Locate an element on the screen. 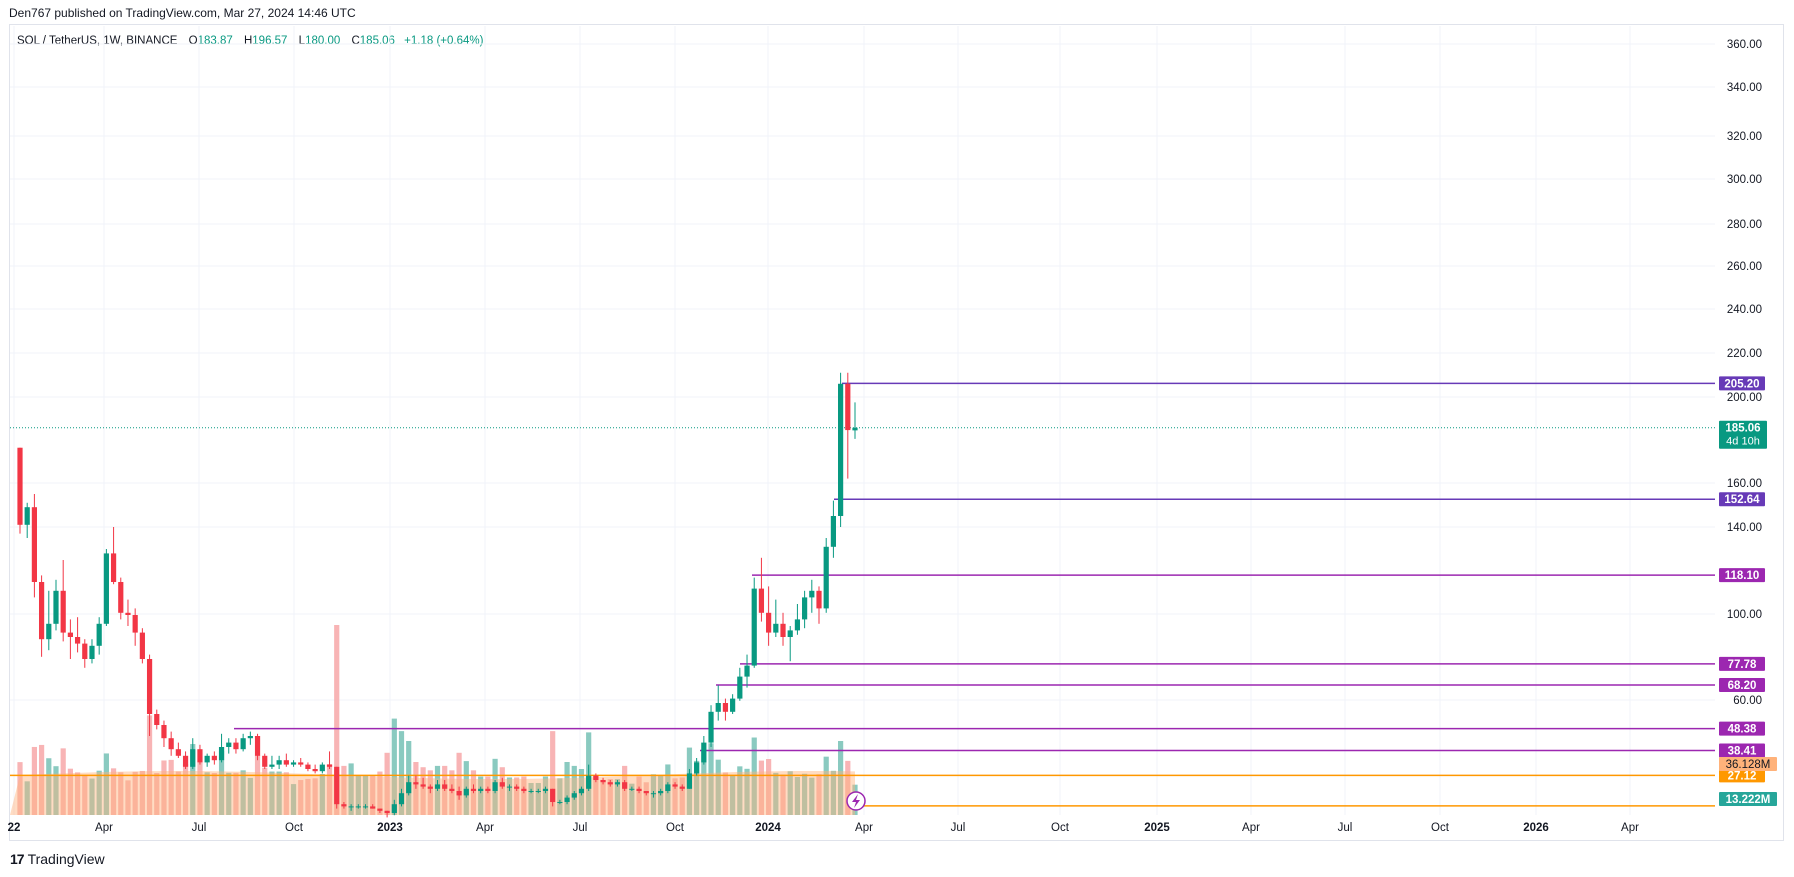 Image resolution: width=1794 pixels, height=877 pixels. lightning-icon is located at coordinates (856, 801).